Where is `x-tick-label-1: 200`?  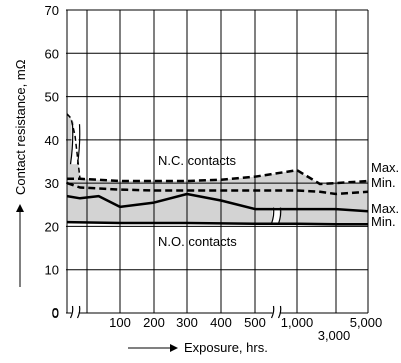 x-tick-label-1: 200 is located at coordinates (154, 322).